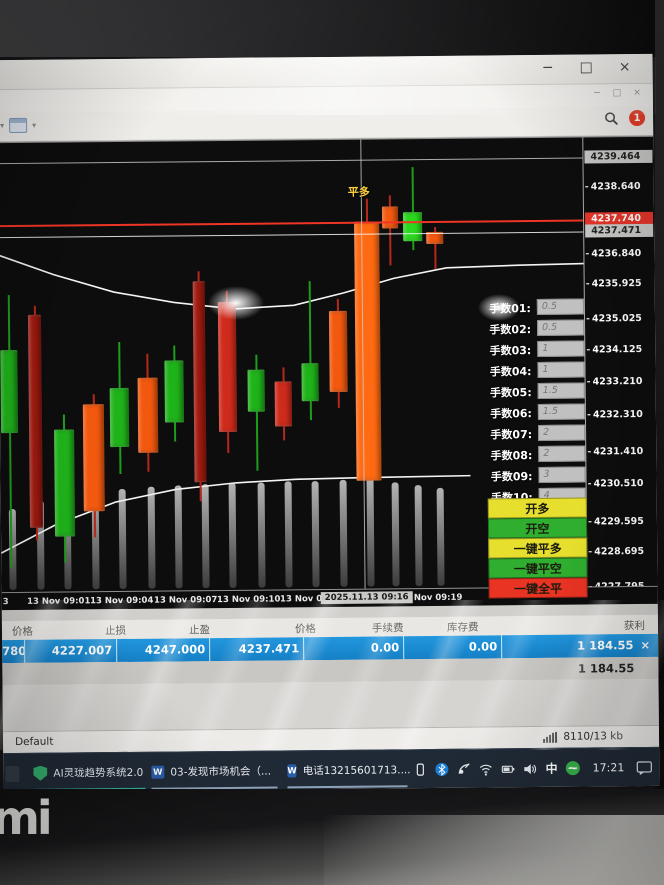 The height and width of the screenshot is (885, 664). Describe the element at coordinates (547, 67) in the screenshot. I see `minimize-icon: −` at that location.